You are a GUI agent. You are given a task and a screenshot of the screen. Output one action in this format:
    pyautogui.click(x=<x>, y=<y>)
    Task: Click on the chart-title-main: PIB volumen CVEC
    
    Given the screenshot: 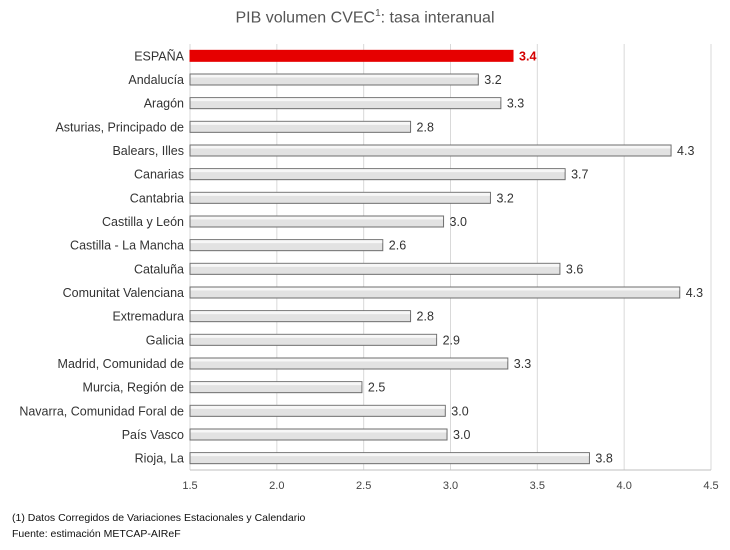 What is the action you would take?
    pyautogui.click(x=305, y=18)
    